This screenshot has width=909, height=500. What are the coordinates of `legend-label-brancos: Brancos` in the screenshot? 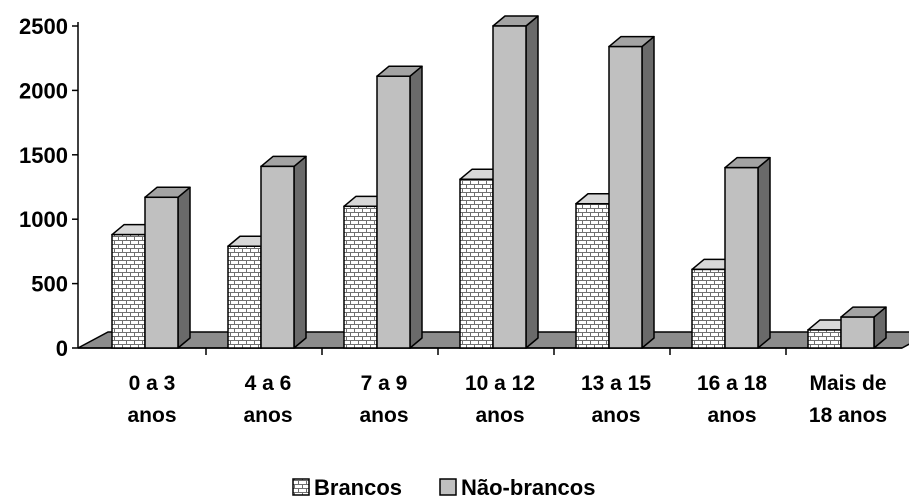 It's located at (358, 487).